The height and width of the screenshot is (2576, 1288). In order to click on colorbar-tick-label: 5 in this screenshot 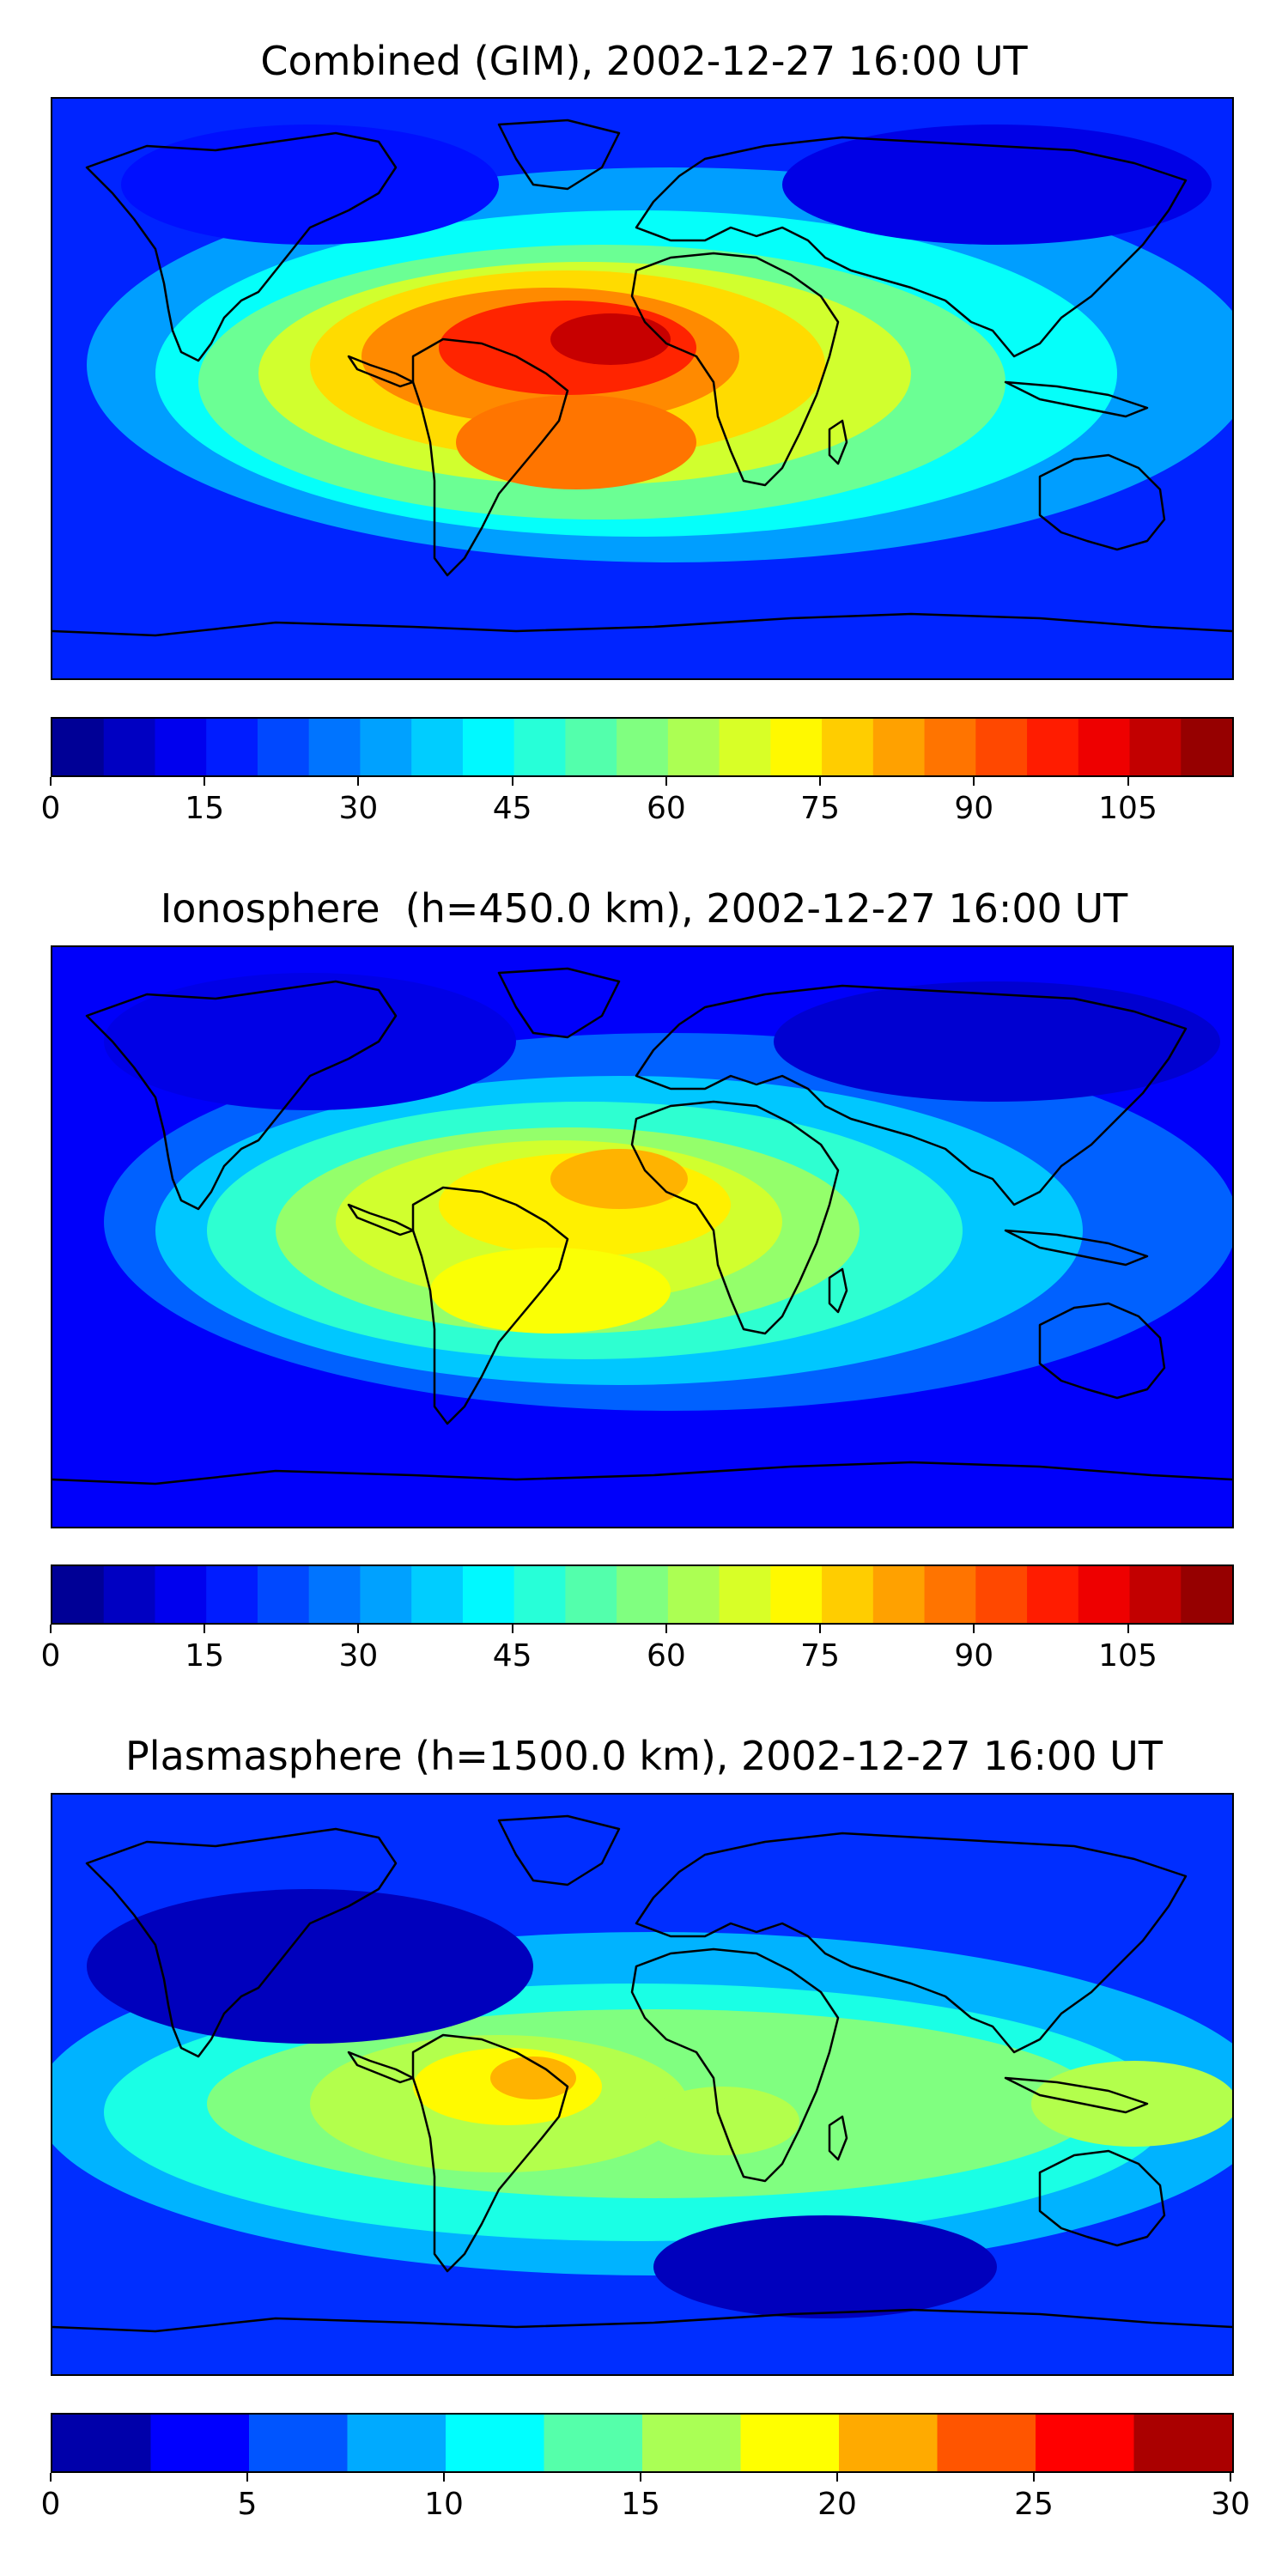, I will do `click(248, 2504)`.